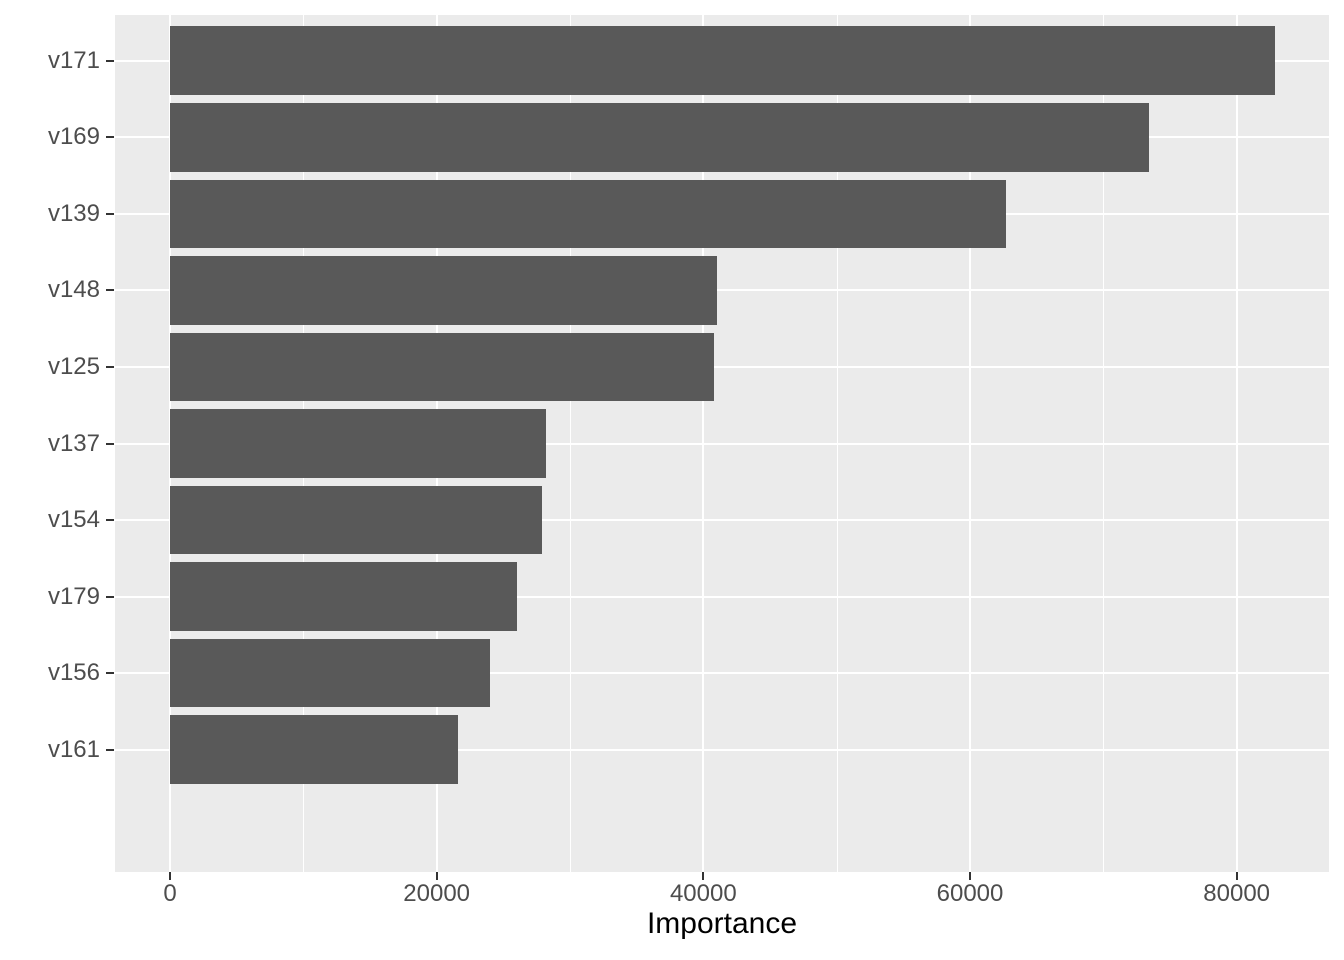  I want to click on bar-v161, so click(314, 749).